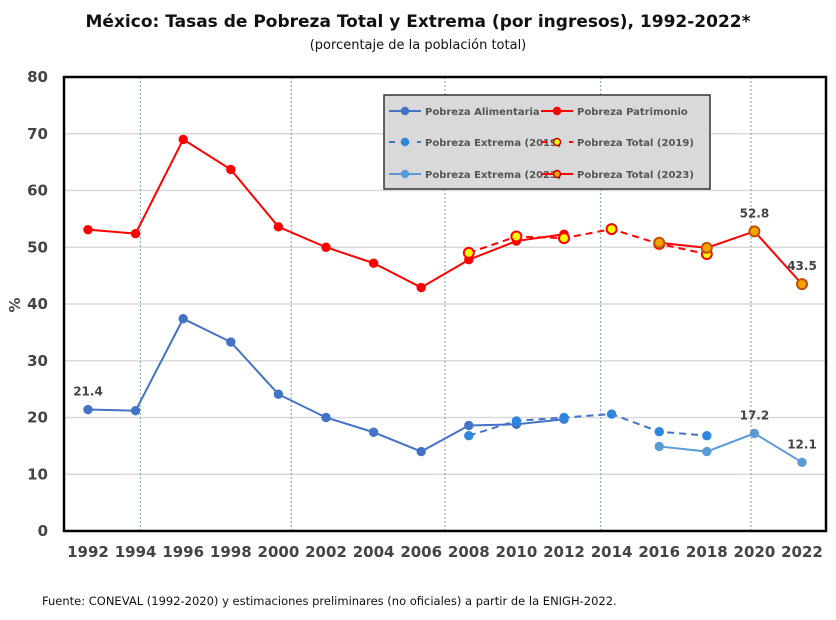 The width and height of the screenshot is (836, 620). Describe the element at coordinates (37, 247) in the screenshot. I see `y-tick-label: 50` at that location.